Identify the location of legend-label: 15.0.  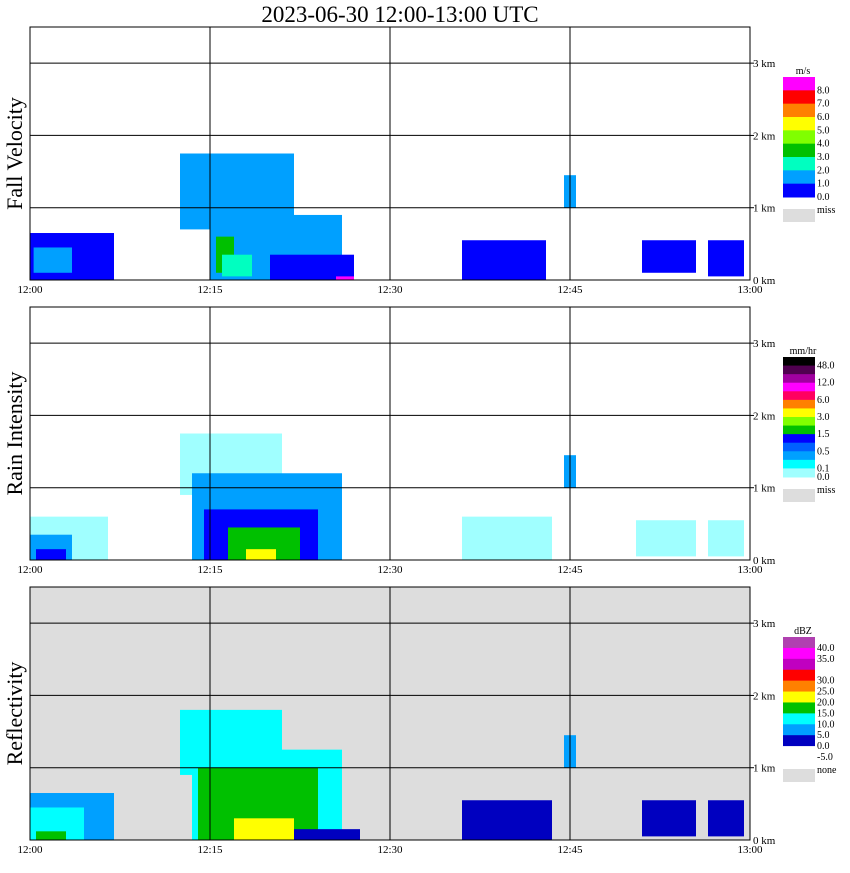
(826, 713).